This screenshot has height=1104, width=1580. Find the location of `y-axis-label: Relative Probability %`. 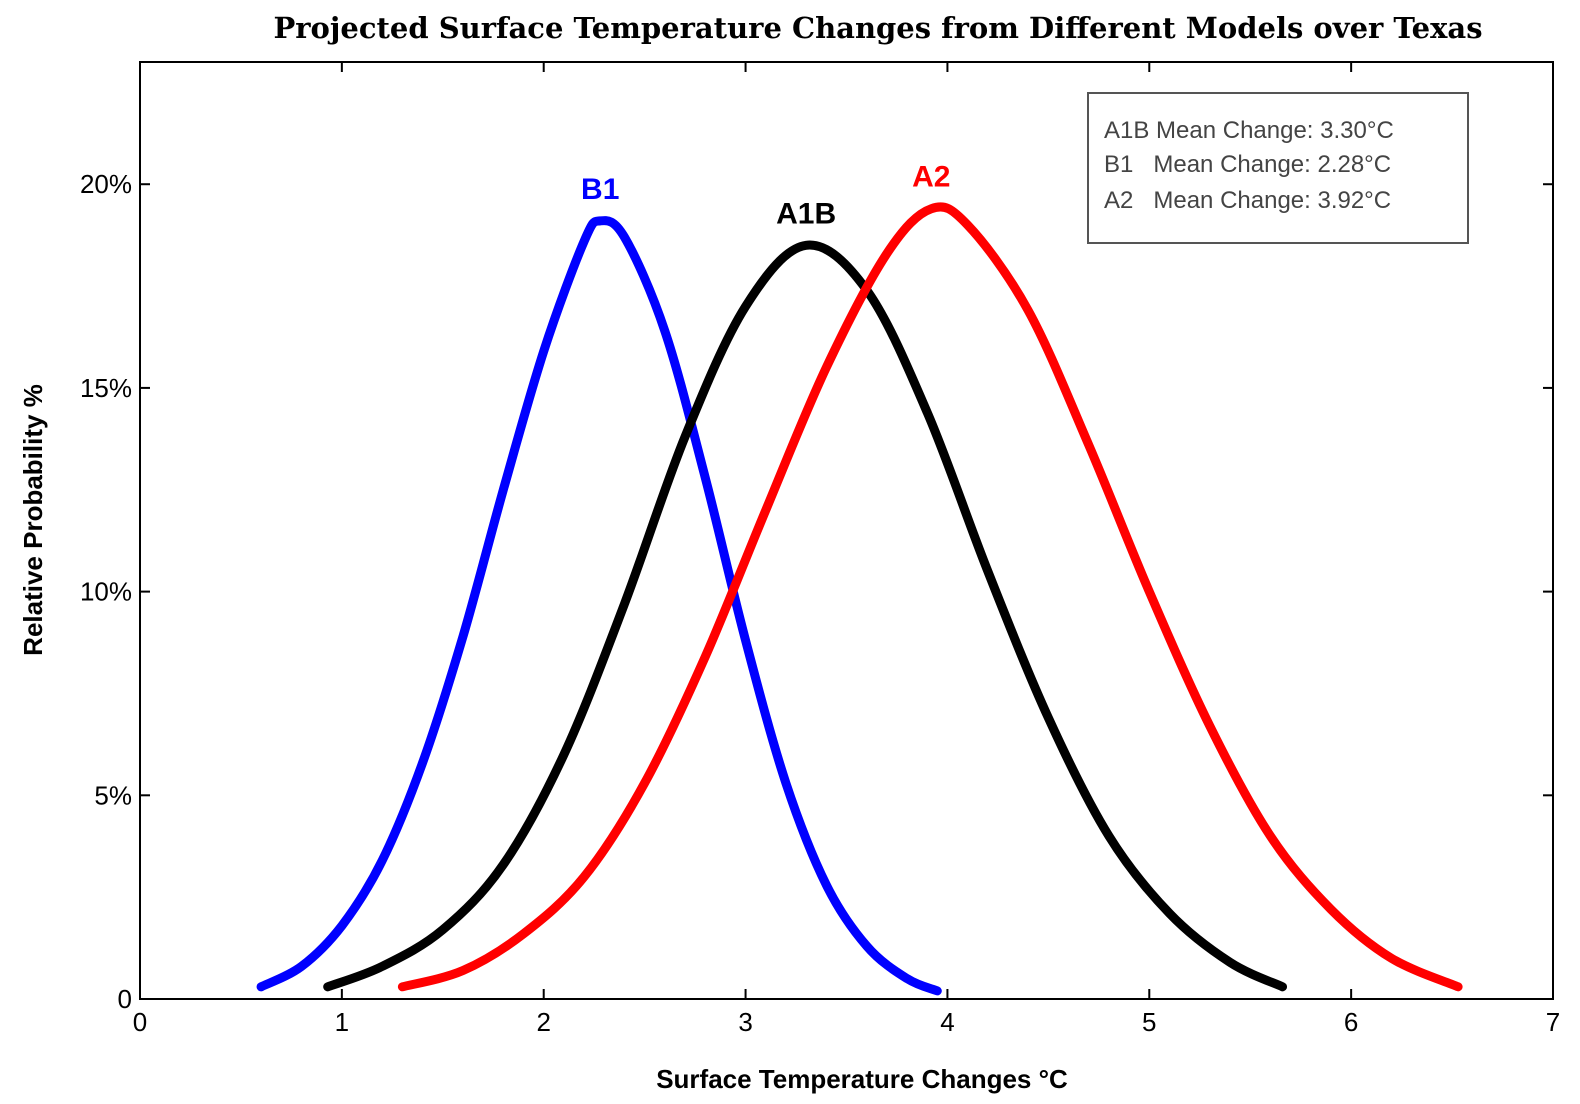

y-axis-label: Relative Probability % is located at coordinates (33, 520).